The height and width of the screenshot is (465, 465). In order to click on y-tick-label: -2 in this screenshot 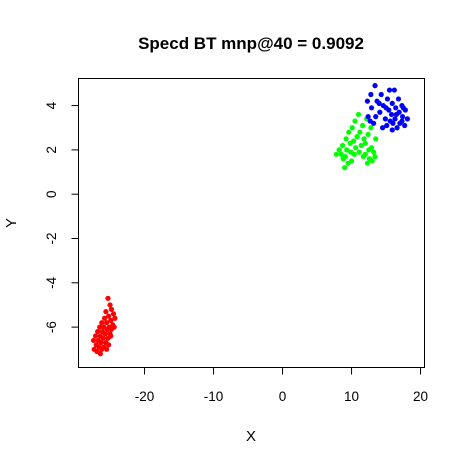, I will do `click(51, 238)`.